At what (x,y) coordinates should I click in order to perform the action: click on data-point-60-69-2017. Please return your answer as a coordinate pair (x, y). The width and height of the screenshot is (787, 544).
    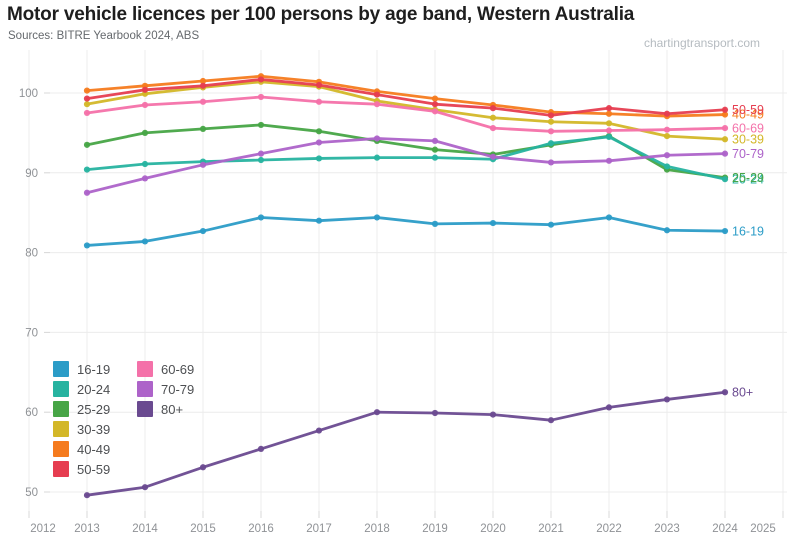
    Looking at the image, I should click on (319, 101).